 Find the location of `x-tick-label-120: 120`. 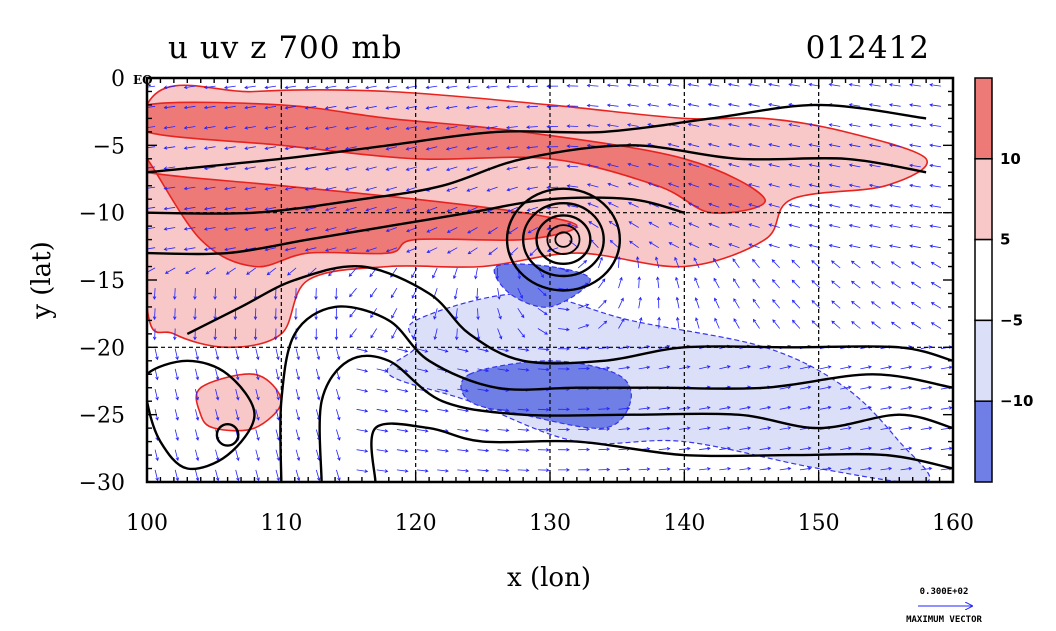

x-tick-label-120: 120 is located at coordinates (416, 523).